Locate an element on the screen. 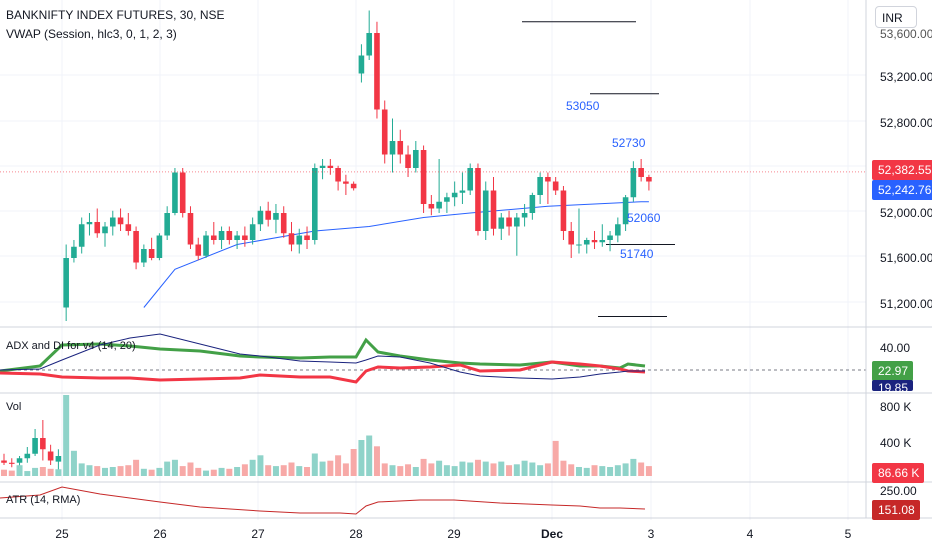  currency-selector: INR is located at coordinates (896, 17).